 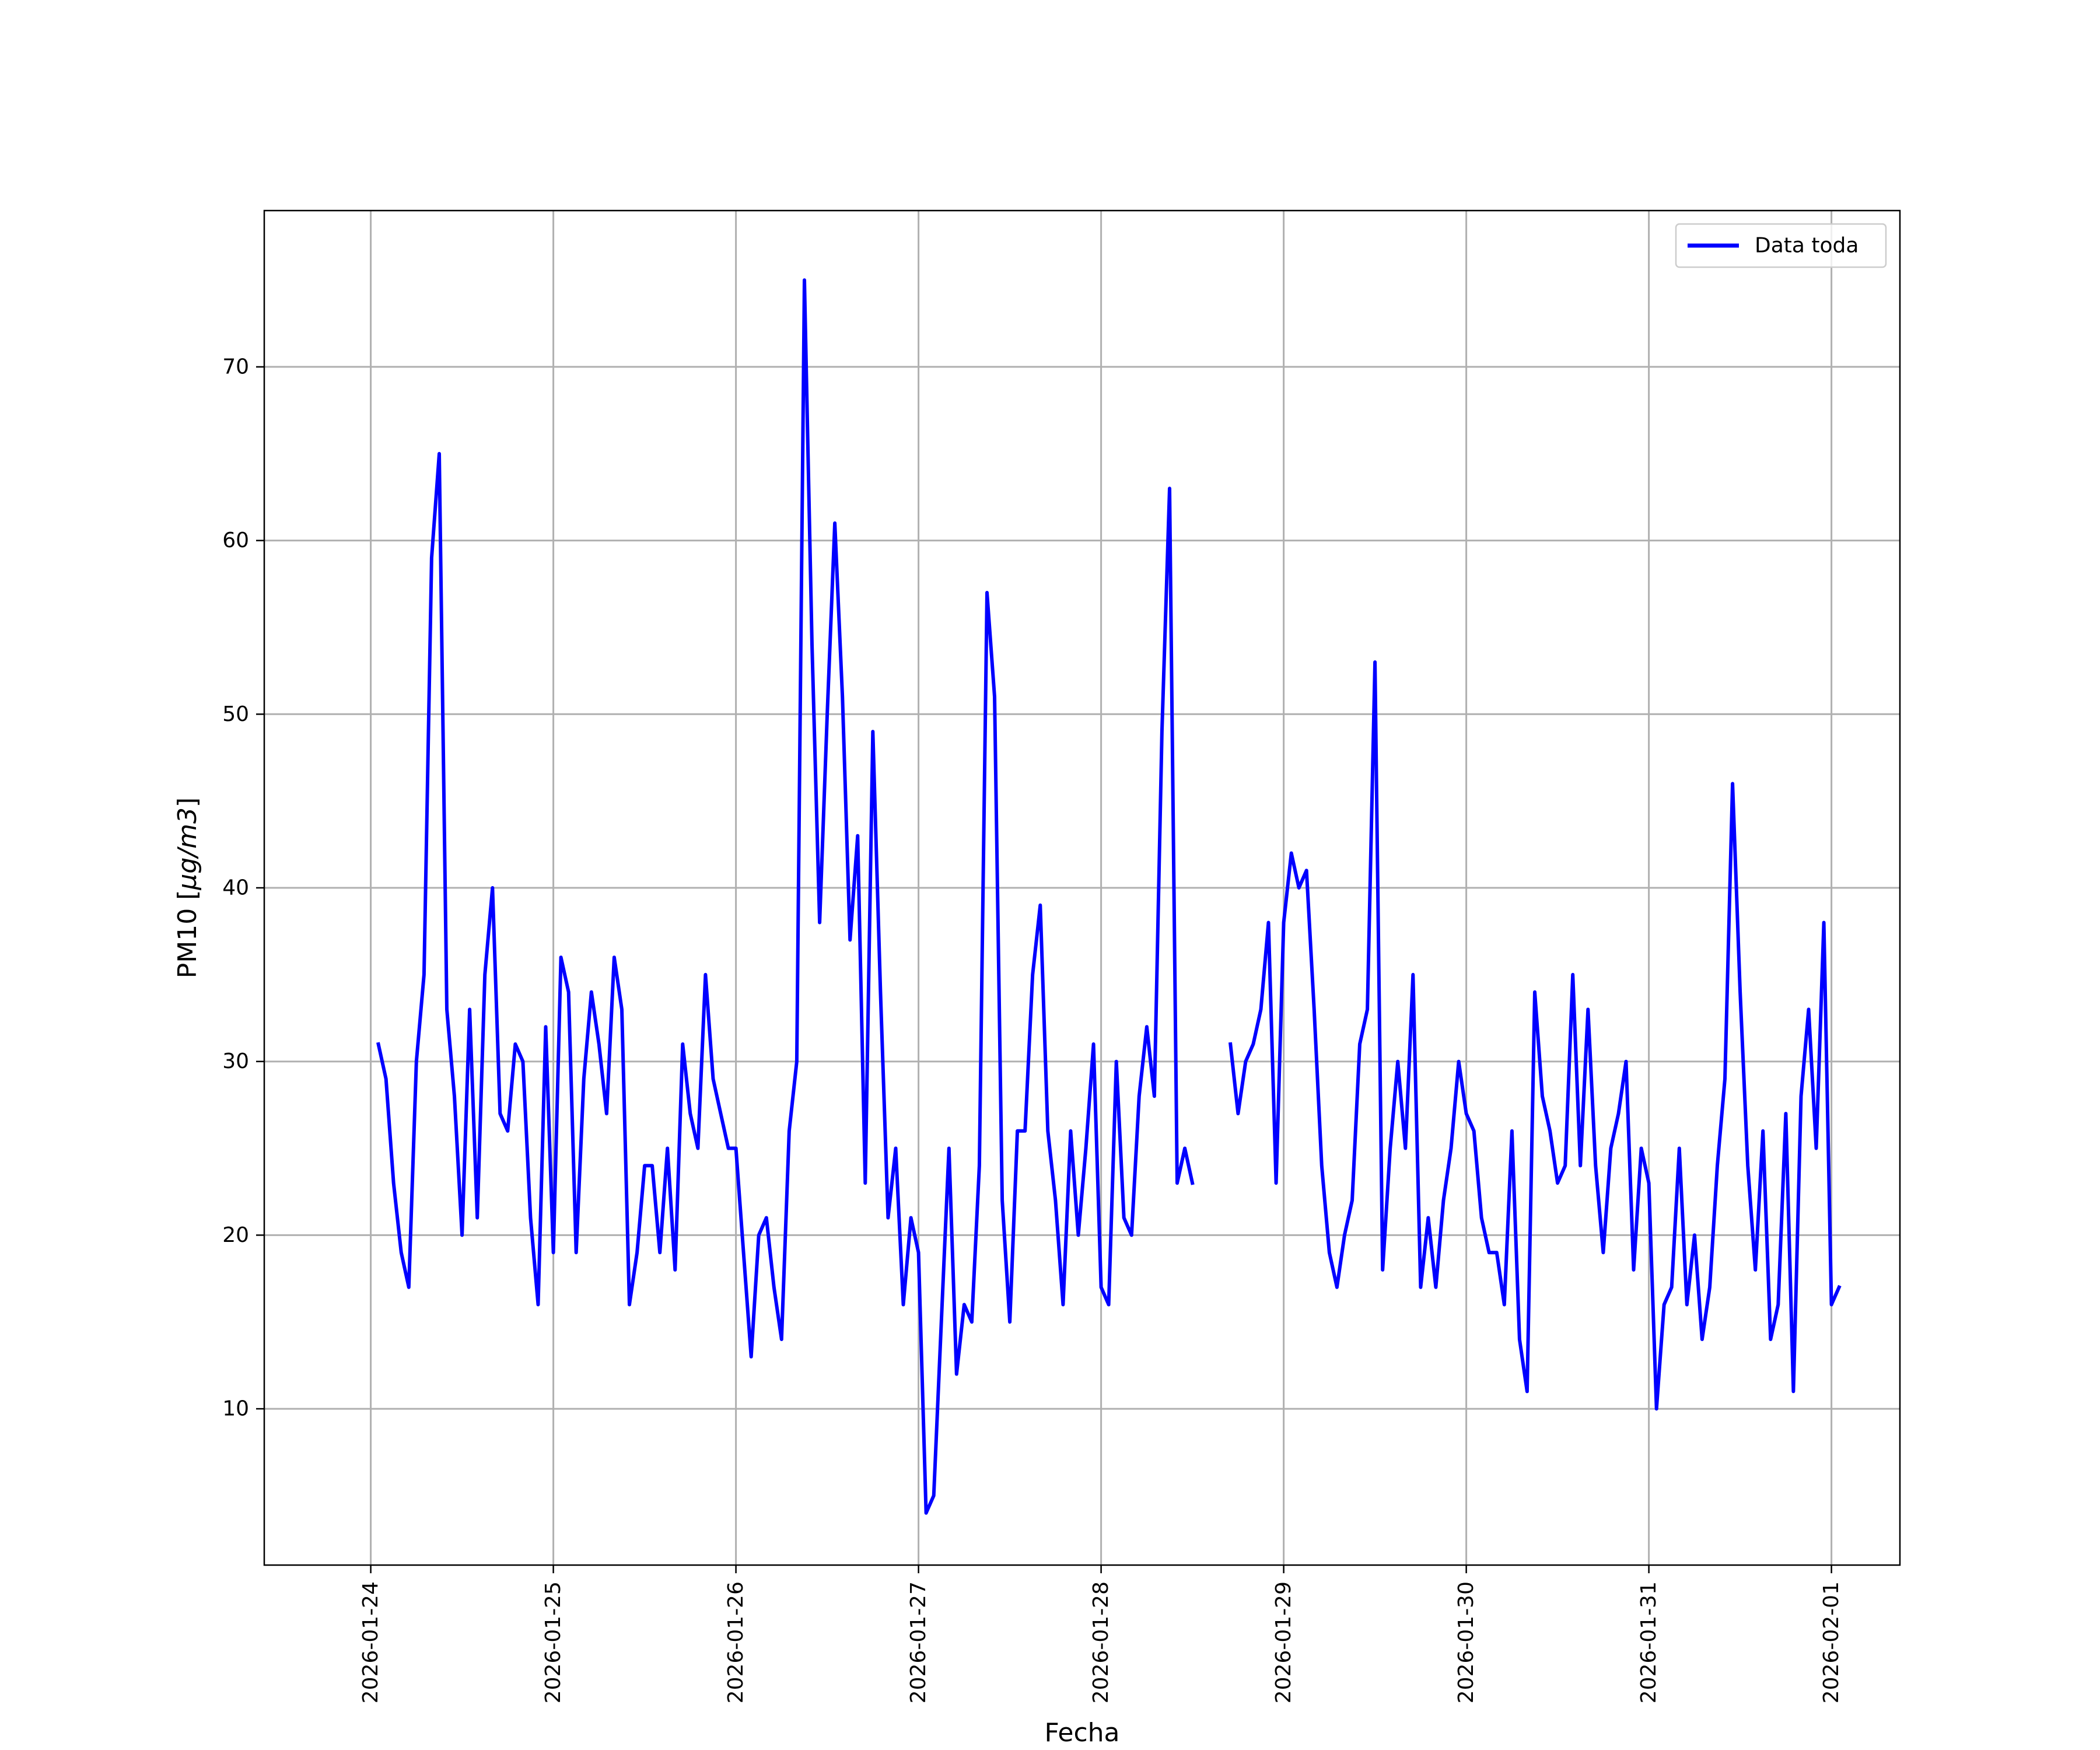 What do you see at coordinates (1466, 1642) in the screenshot?
I see `x-tick-label: 2026-01-30` at bounding box center [1466, 1642].